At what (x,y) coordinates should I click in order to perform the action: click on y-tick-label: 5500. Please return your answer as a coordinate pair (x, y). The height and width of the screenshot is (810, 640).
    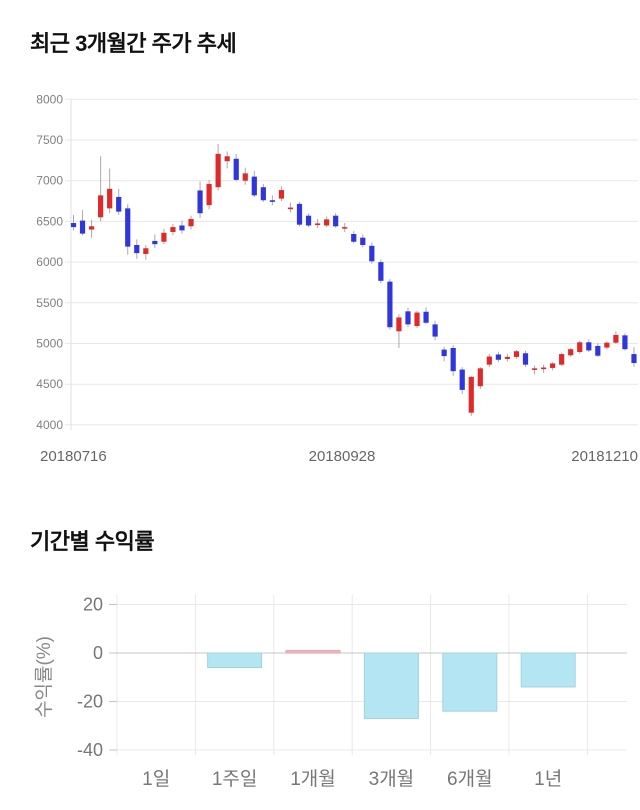
    Looking at the image, I should click on (49, 303).